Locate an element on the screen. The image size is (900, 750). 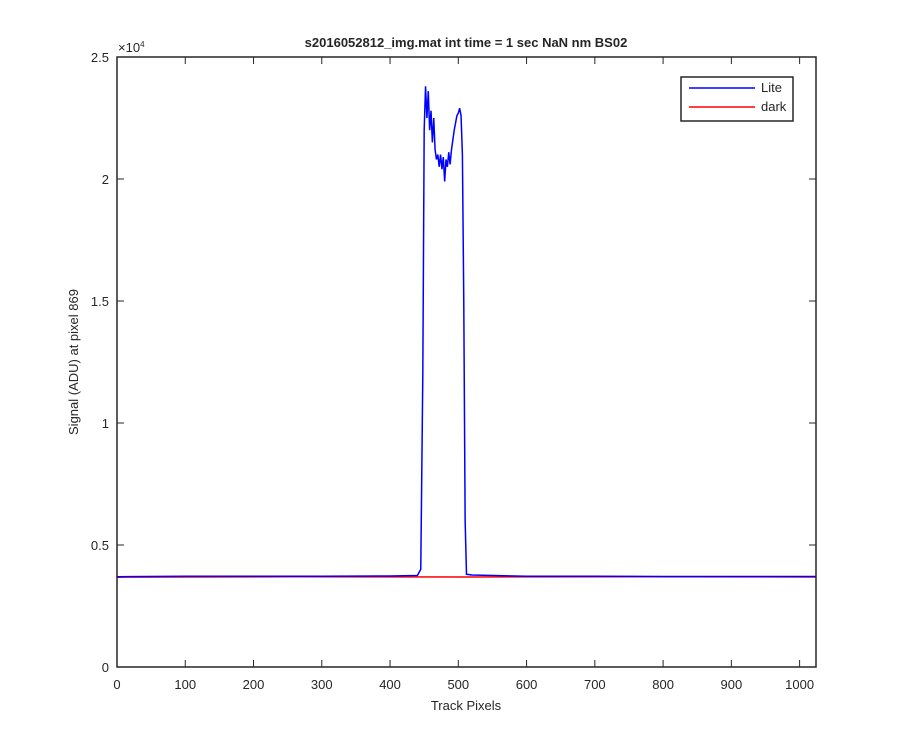
legend-box is located at coordinates (737, 99).